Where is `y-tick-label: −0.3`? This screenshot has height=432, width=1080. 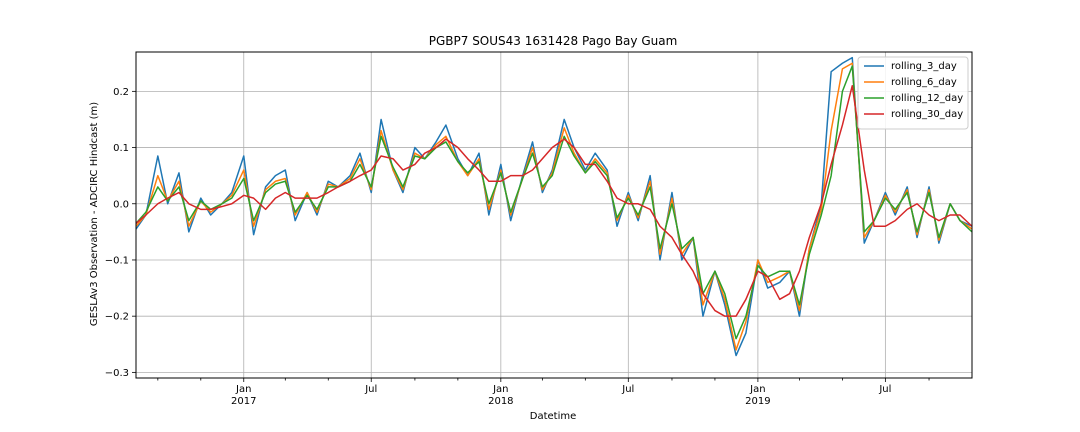 y-tick-label: −0.3 is located at coordinates (117, 373).